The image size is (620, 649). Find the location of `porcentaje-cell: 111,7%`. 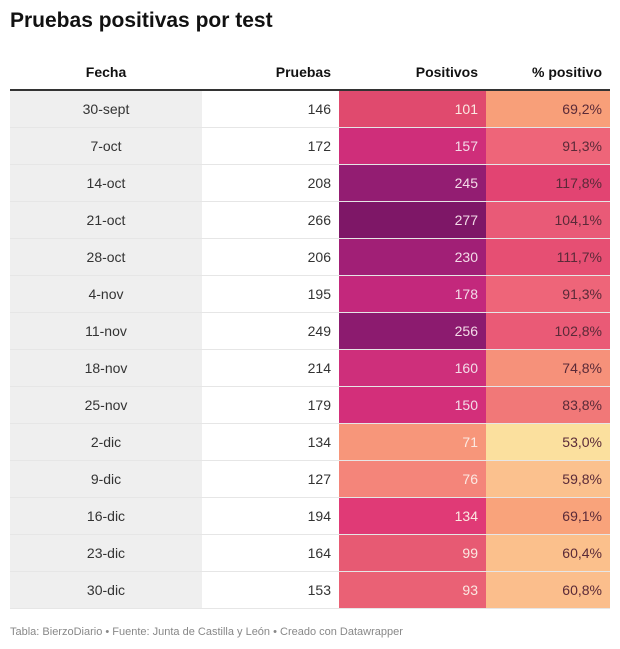

porcentaje-cell: 111,7% is located at coordinates (548, 257).